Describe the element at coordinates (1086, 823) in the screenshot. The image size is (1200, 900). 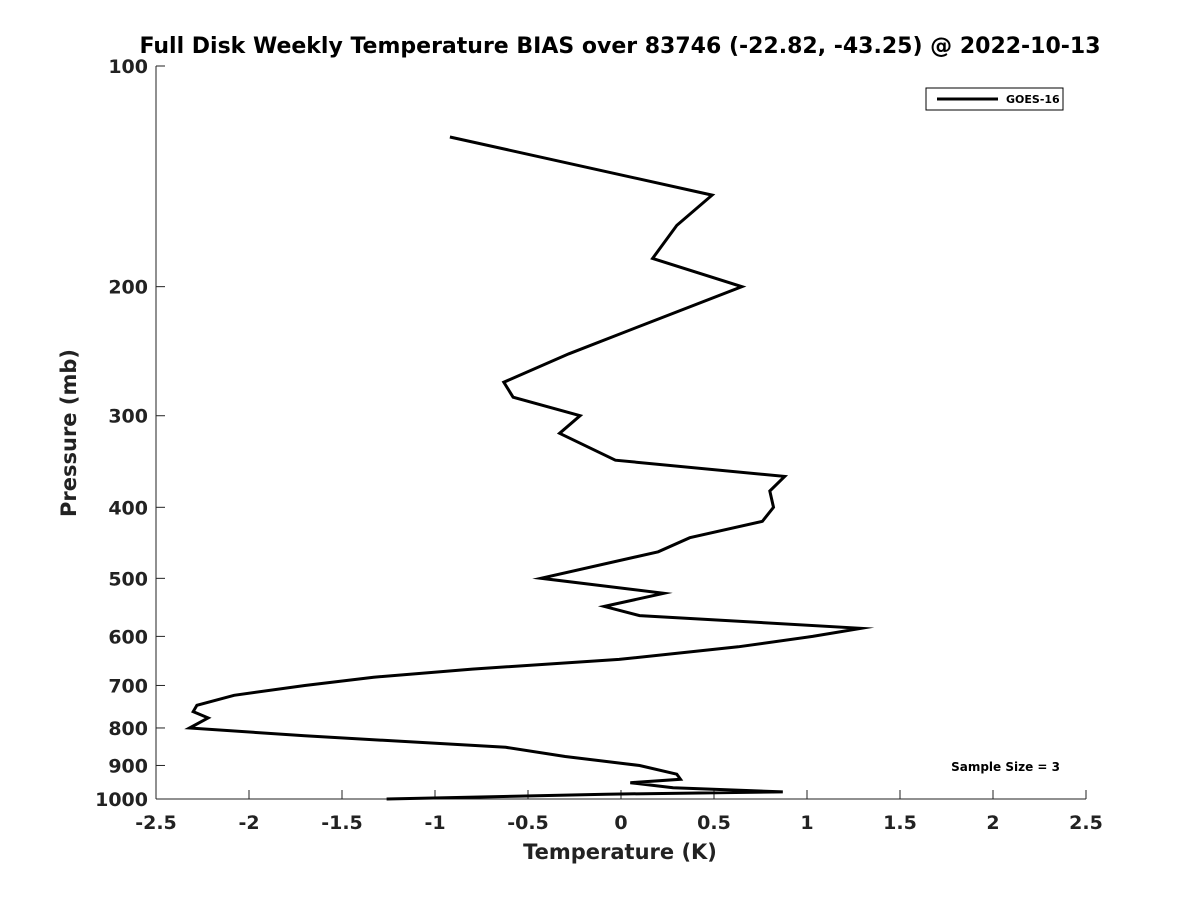
I see `x-tick-label: 2.5` at that location.